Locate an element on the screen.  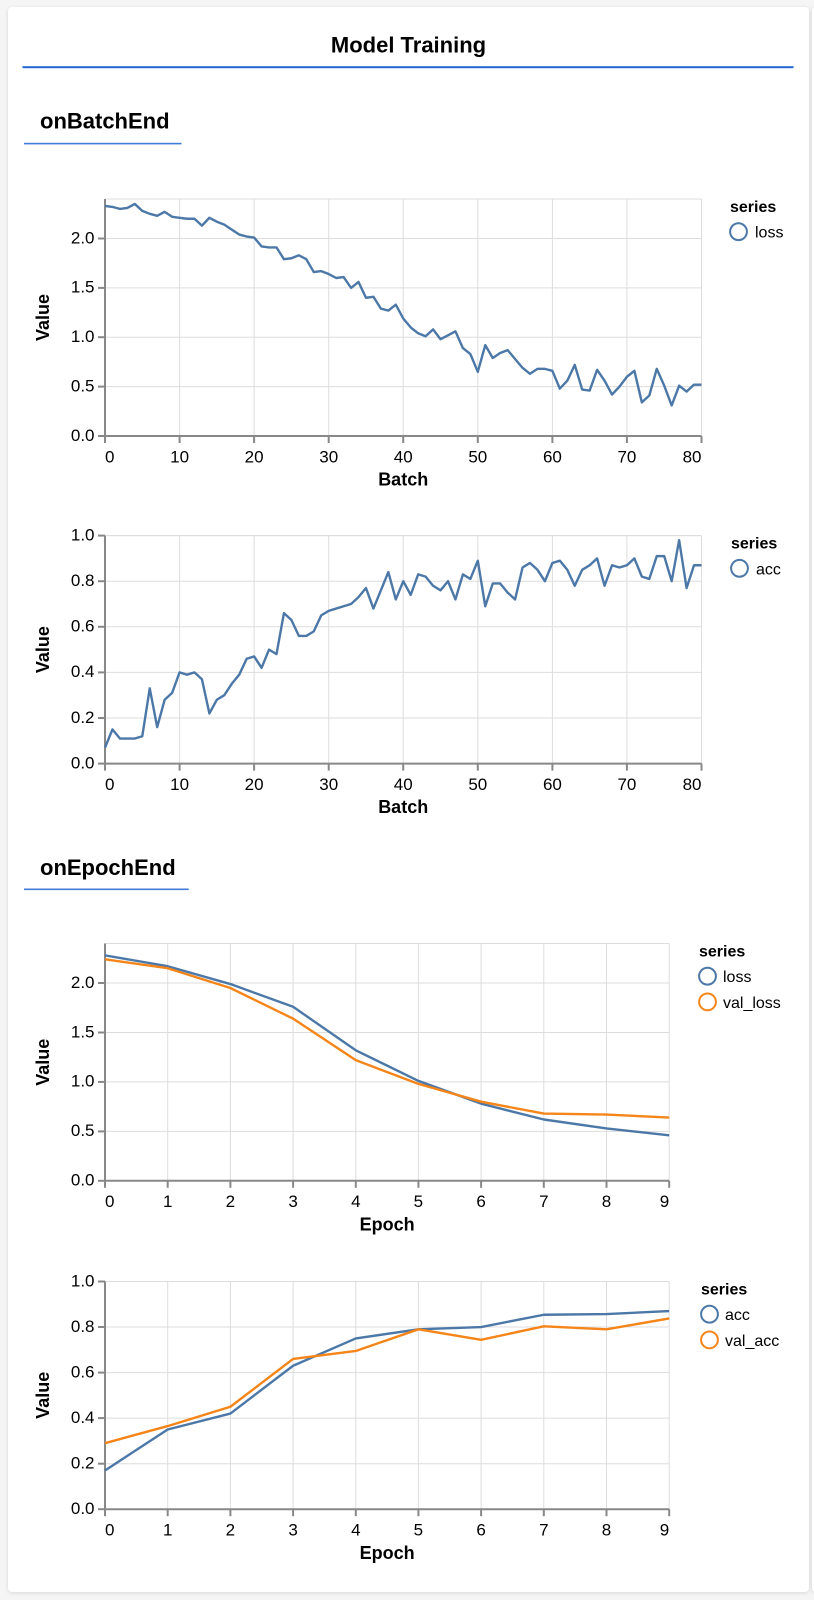
svg-text: onEpochEnd is located at coordinates (108, 867).